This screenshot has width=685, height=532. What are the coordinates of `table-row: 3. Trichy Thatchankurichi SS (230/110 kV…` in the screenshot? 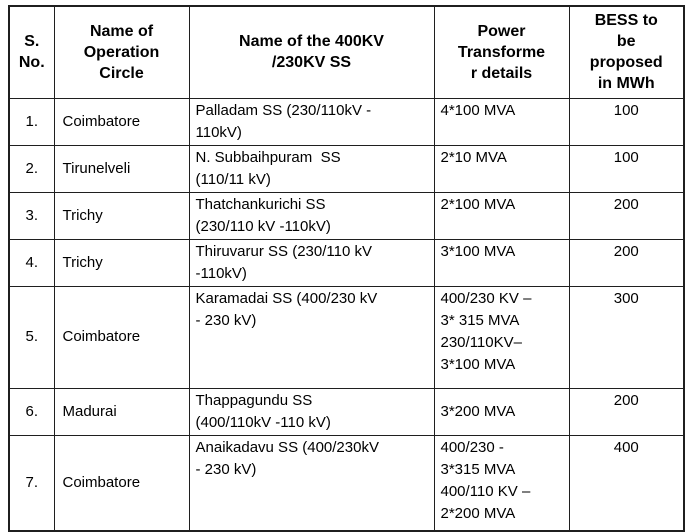 It's located at (346, 215).